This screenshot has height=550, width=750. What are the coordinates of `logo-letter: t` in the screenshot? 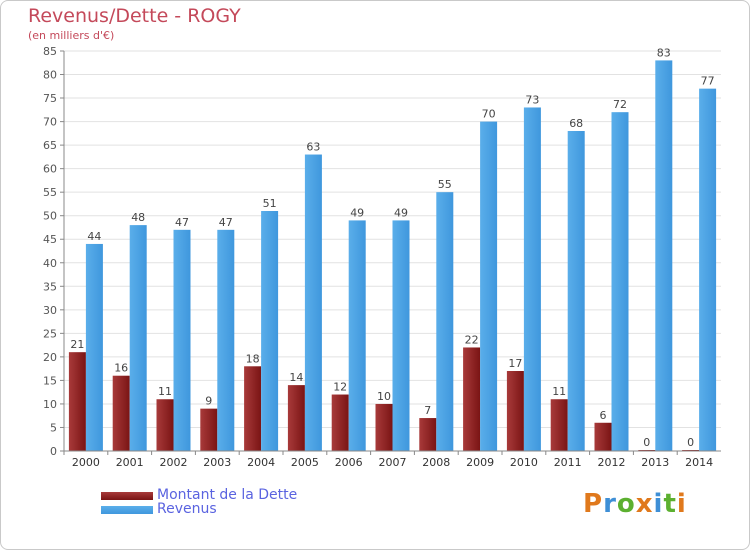 It's located at (670, 504).